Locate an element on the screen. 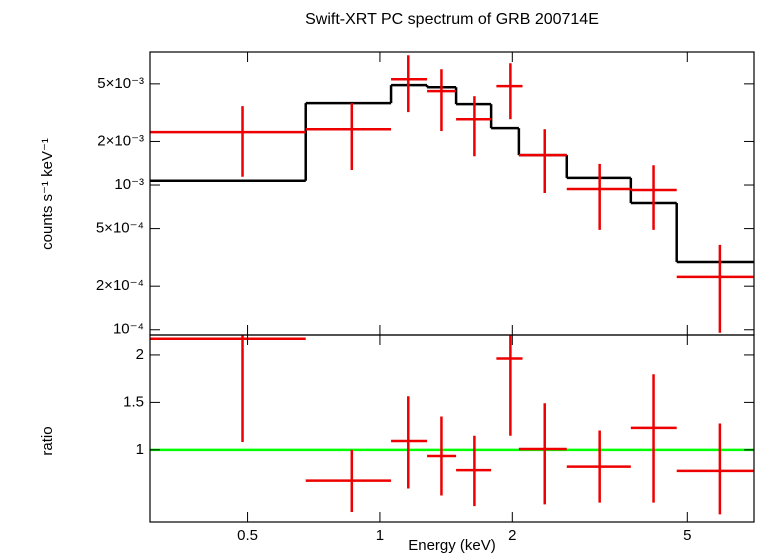 The width and height of the screenshot is (758, 556). y-axis-label: counts s⁻¹ keV⁻¹ is located at coordinates (47, 194).